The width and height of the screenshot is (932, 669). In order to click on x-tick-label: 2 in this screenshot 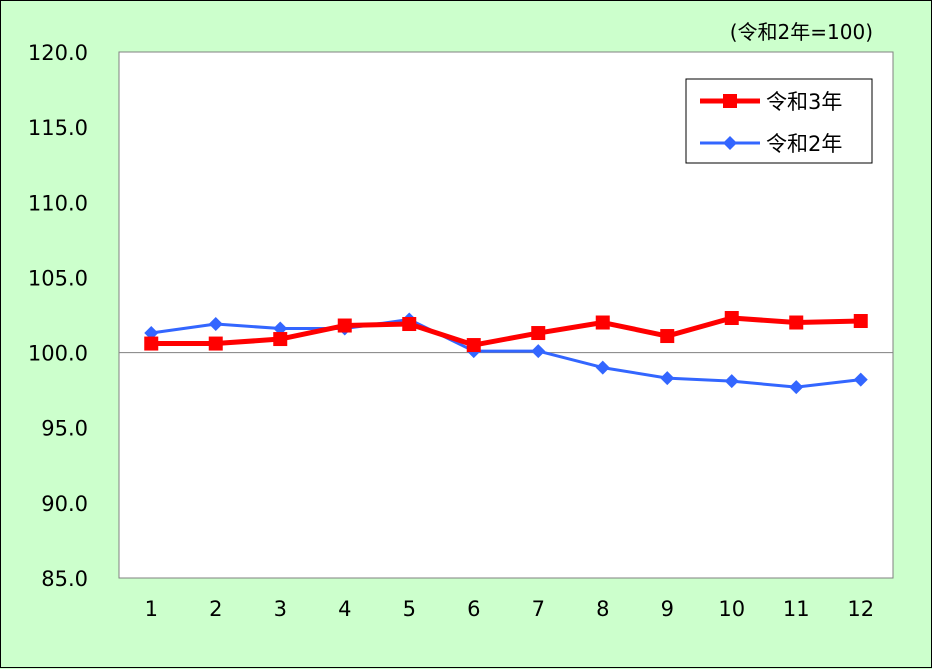, I will do `click(215, 609)`.